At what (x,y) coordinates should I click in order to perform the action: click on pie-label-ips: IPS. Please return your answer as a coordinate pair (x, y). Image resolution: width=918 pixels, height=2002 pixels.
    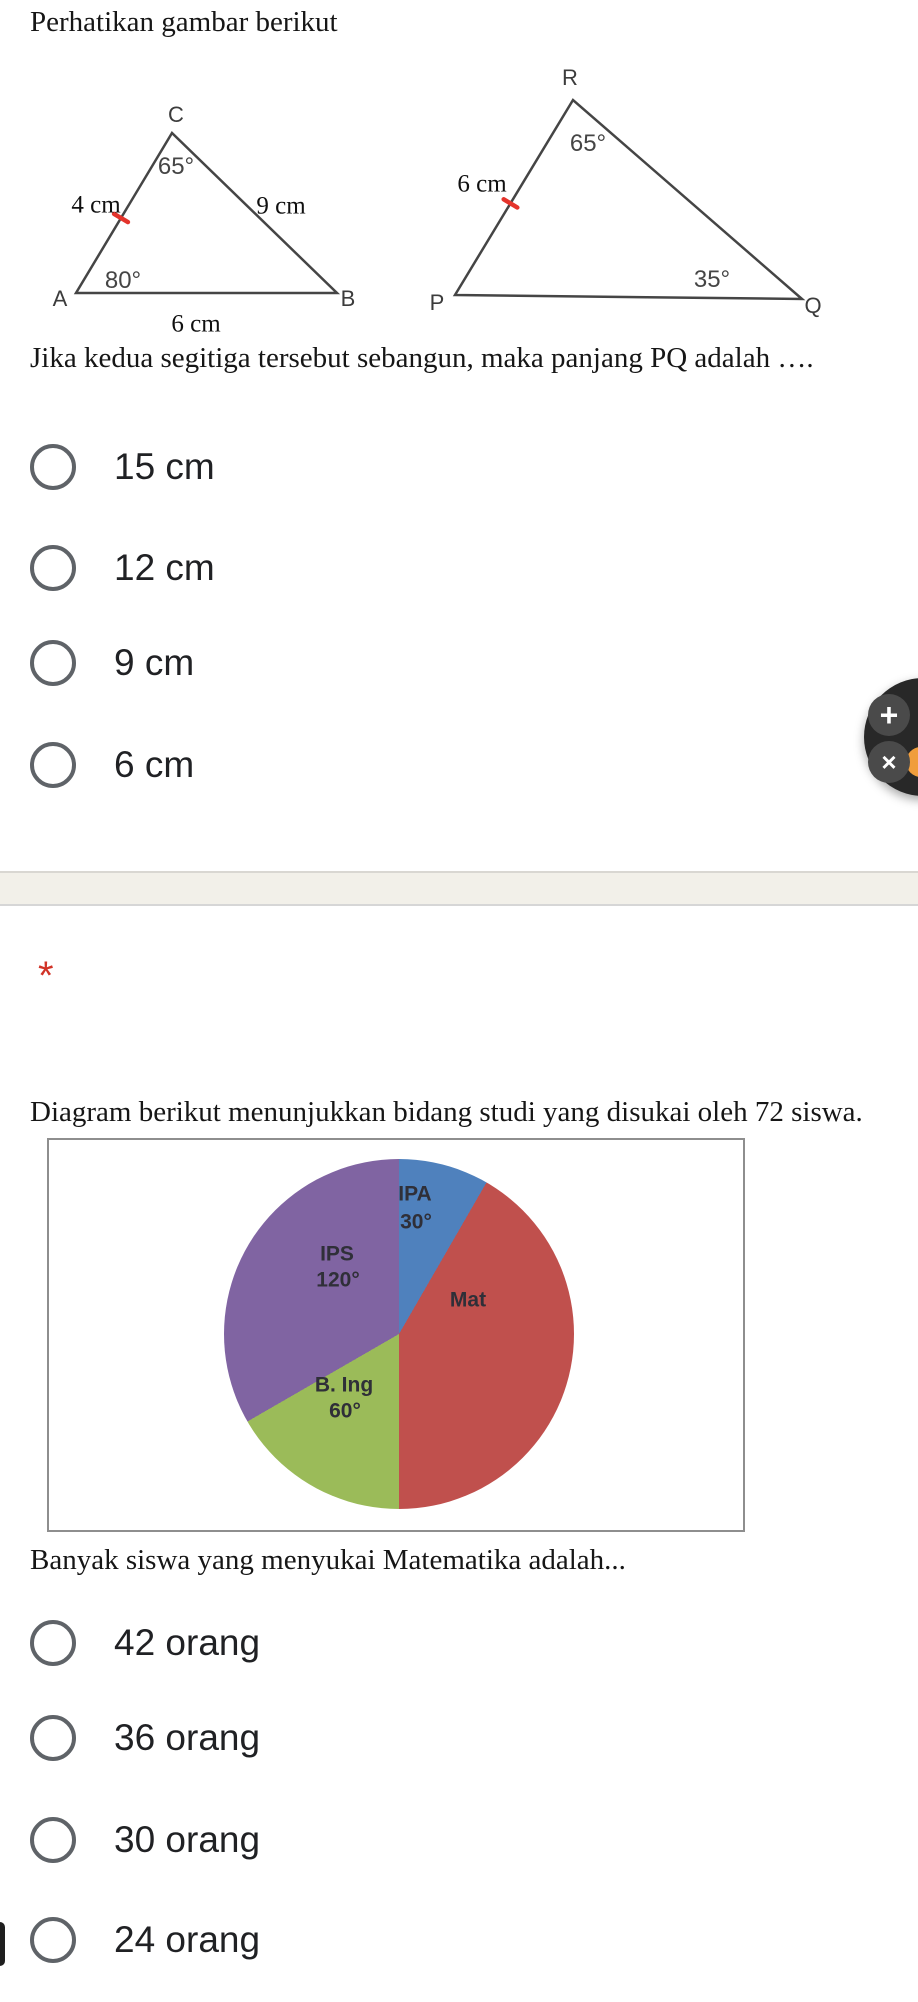
    Looking at the image, I should click on (337, 1254).